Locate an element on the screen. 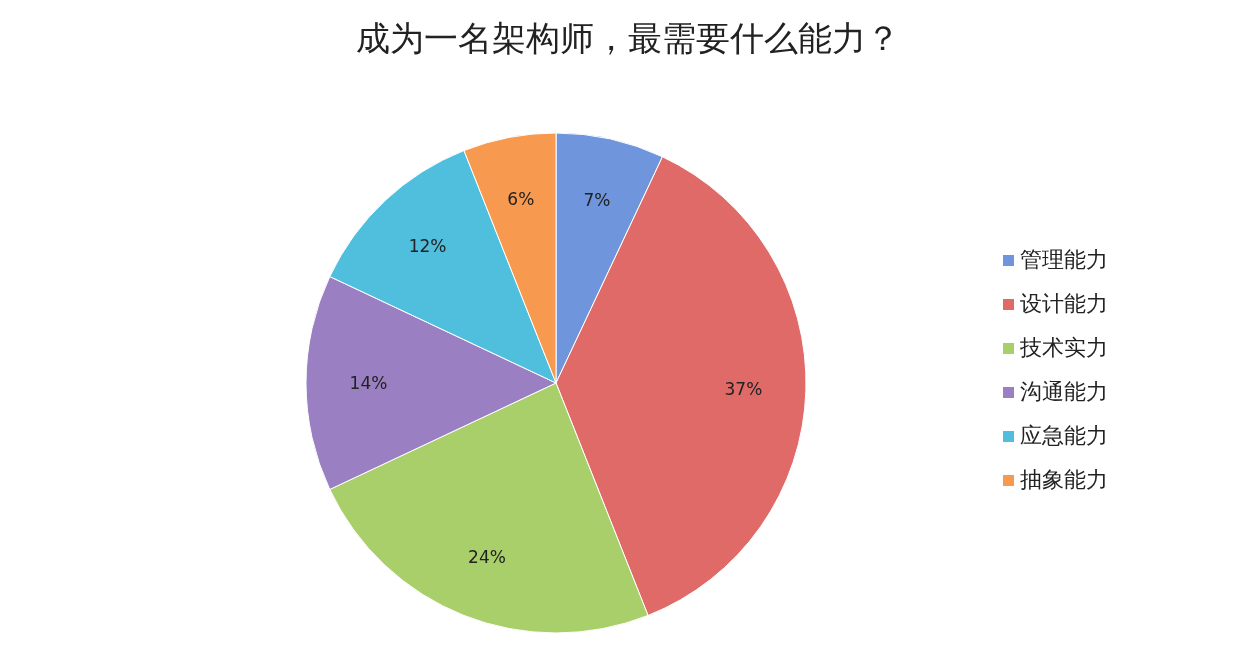  data-label: 24% is located at coordinates (487, 557).